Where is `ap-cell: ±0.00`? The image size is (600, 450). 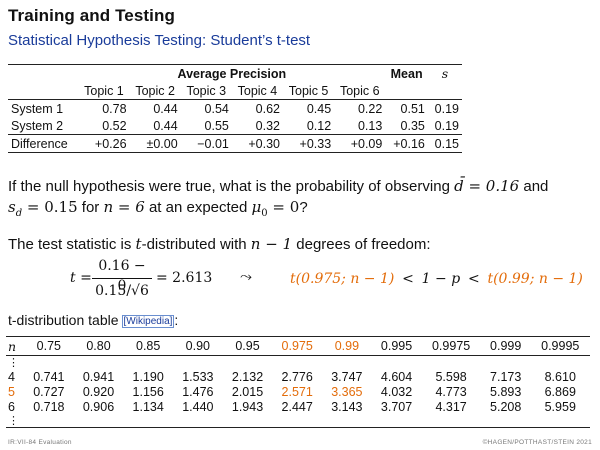 ap-cell: ±0.00 is located at coordinates (155, 143).